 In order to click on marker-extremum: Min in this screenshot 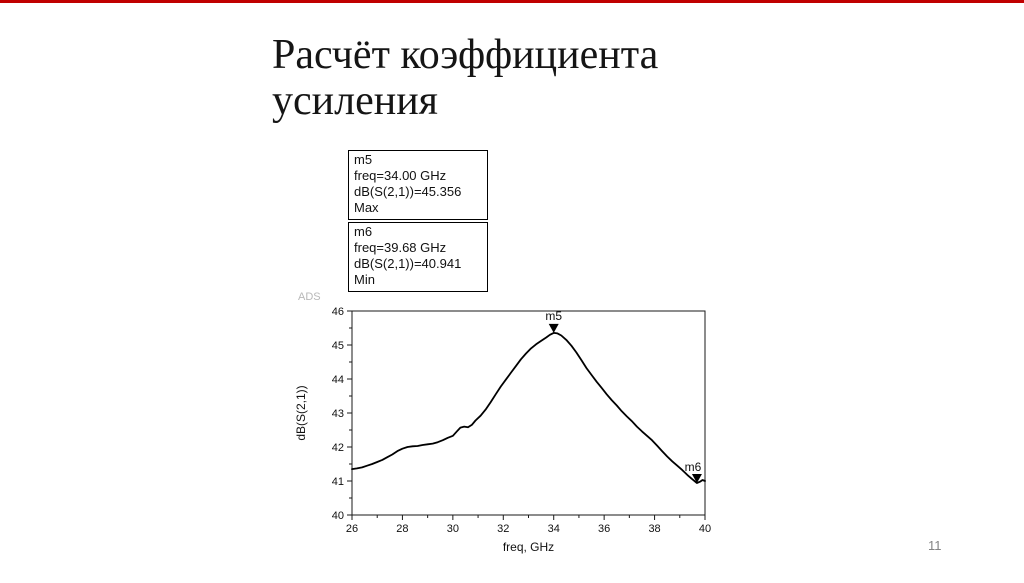, I will do `click(364, 279)`.